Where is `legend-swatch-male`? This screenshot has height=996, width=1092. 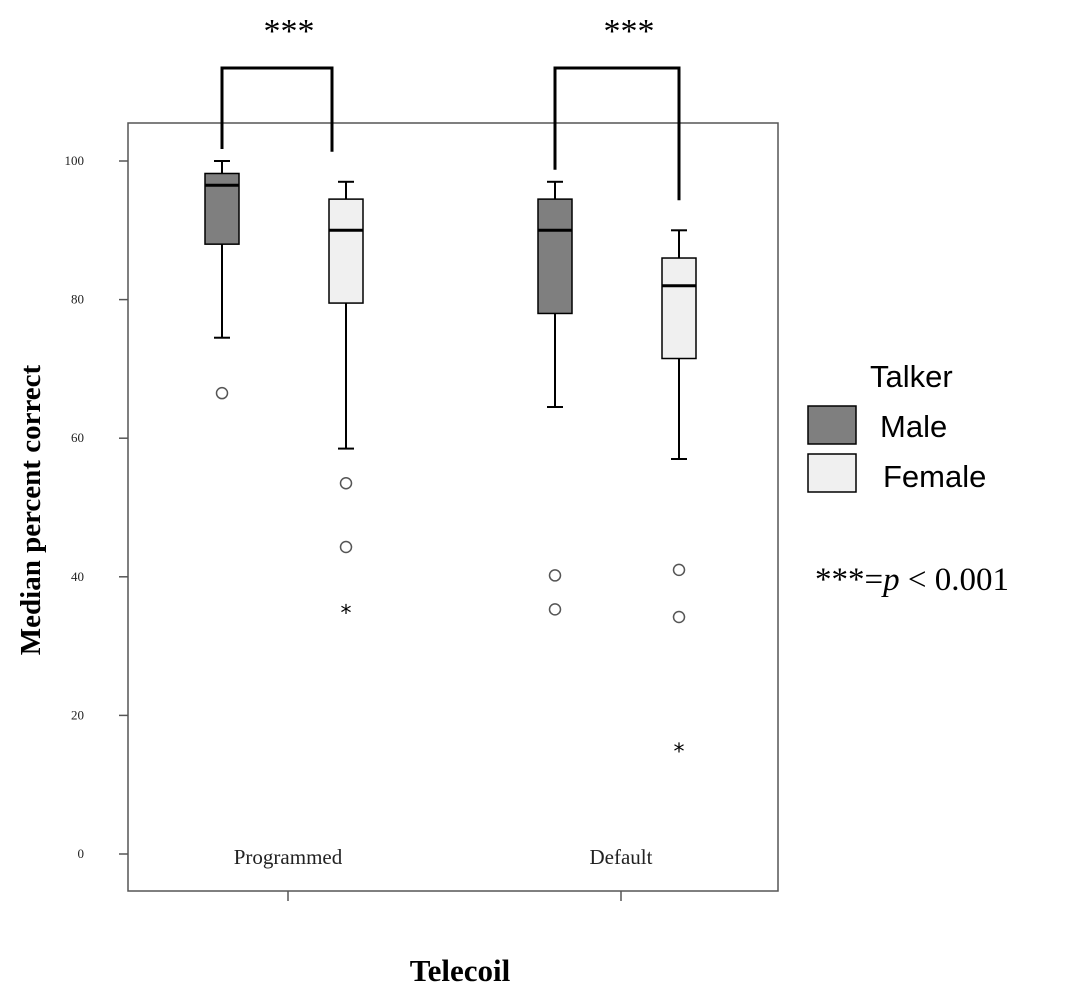
legend-swatch-male is located at coordinates (832, 425).